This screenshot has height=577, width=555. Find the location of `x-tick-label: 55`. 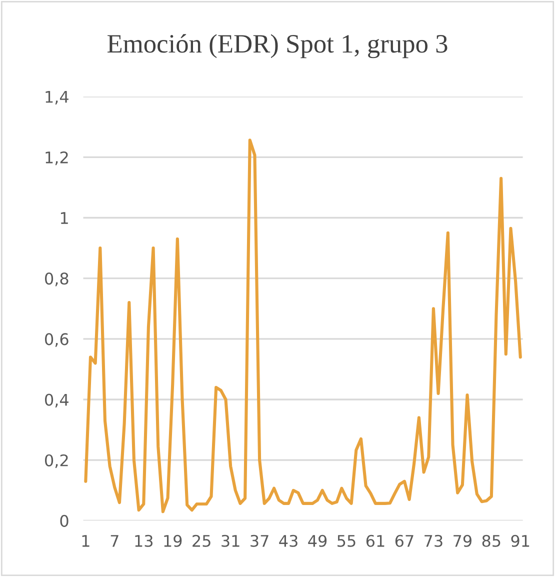

x-tick-label: 55 is located at coordinates (347, 541).